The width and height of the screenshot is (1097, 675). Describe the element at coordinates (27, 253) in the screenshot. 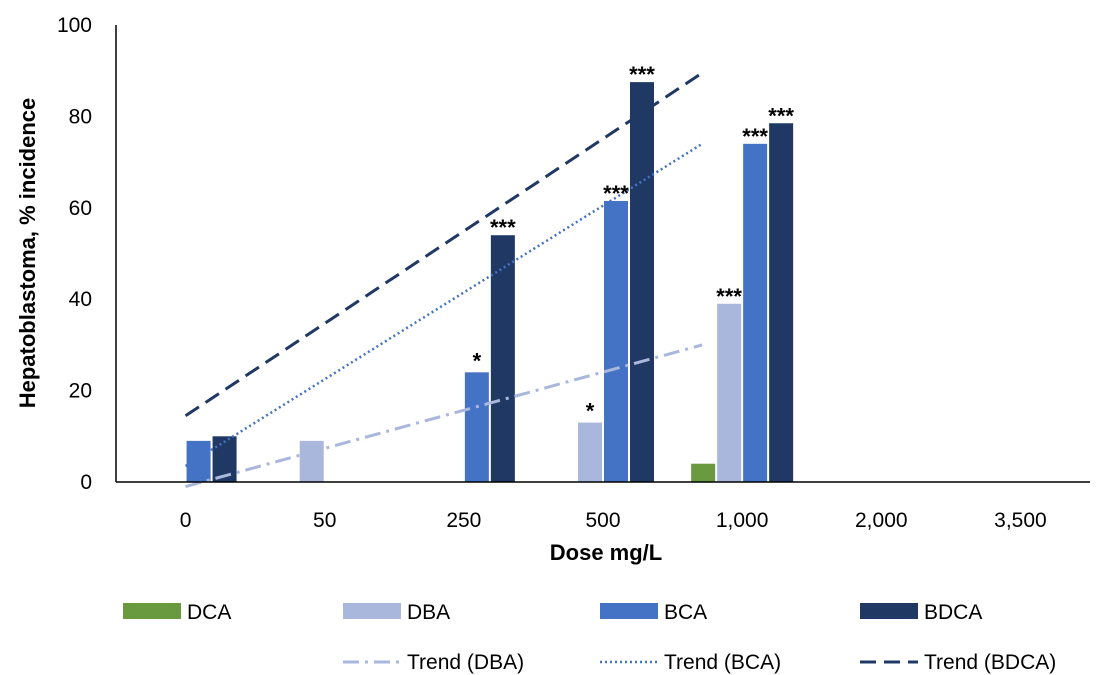

I see `y-axis-title: Hepatoblastoma, % incidence` at that location.